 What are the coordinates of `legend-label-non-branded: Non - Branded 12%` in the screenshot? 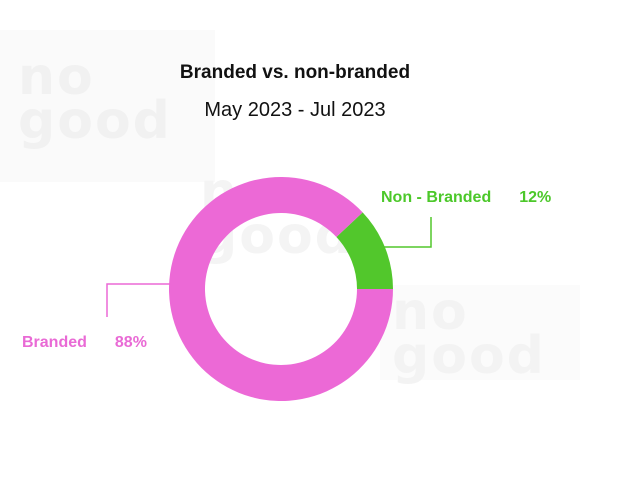 It's located at (466, 198).